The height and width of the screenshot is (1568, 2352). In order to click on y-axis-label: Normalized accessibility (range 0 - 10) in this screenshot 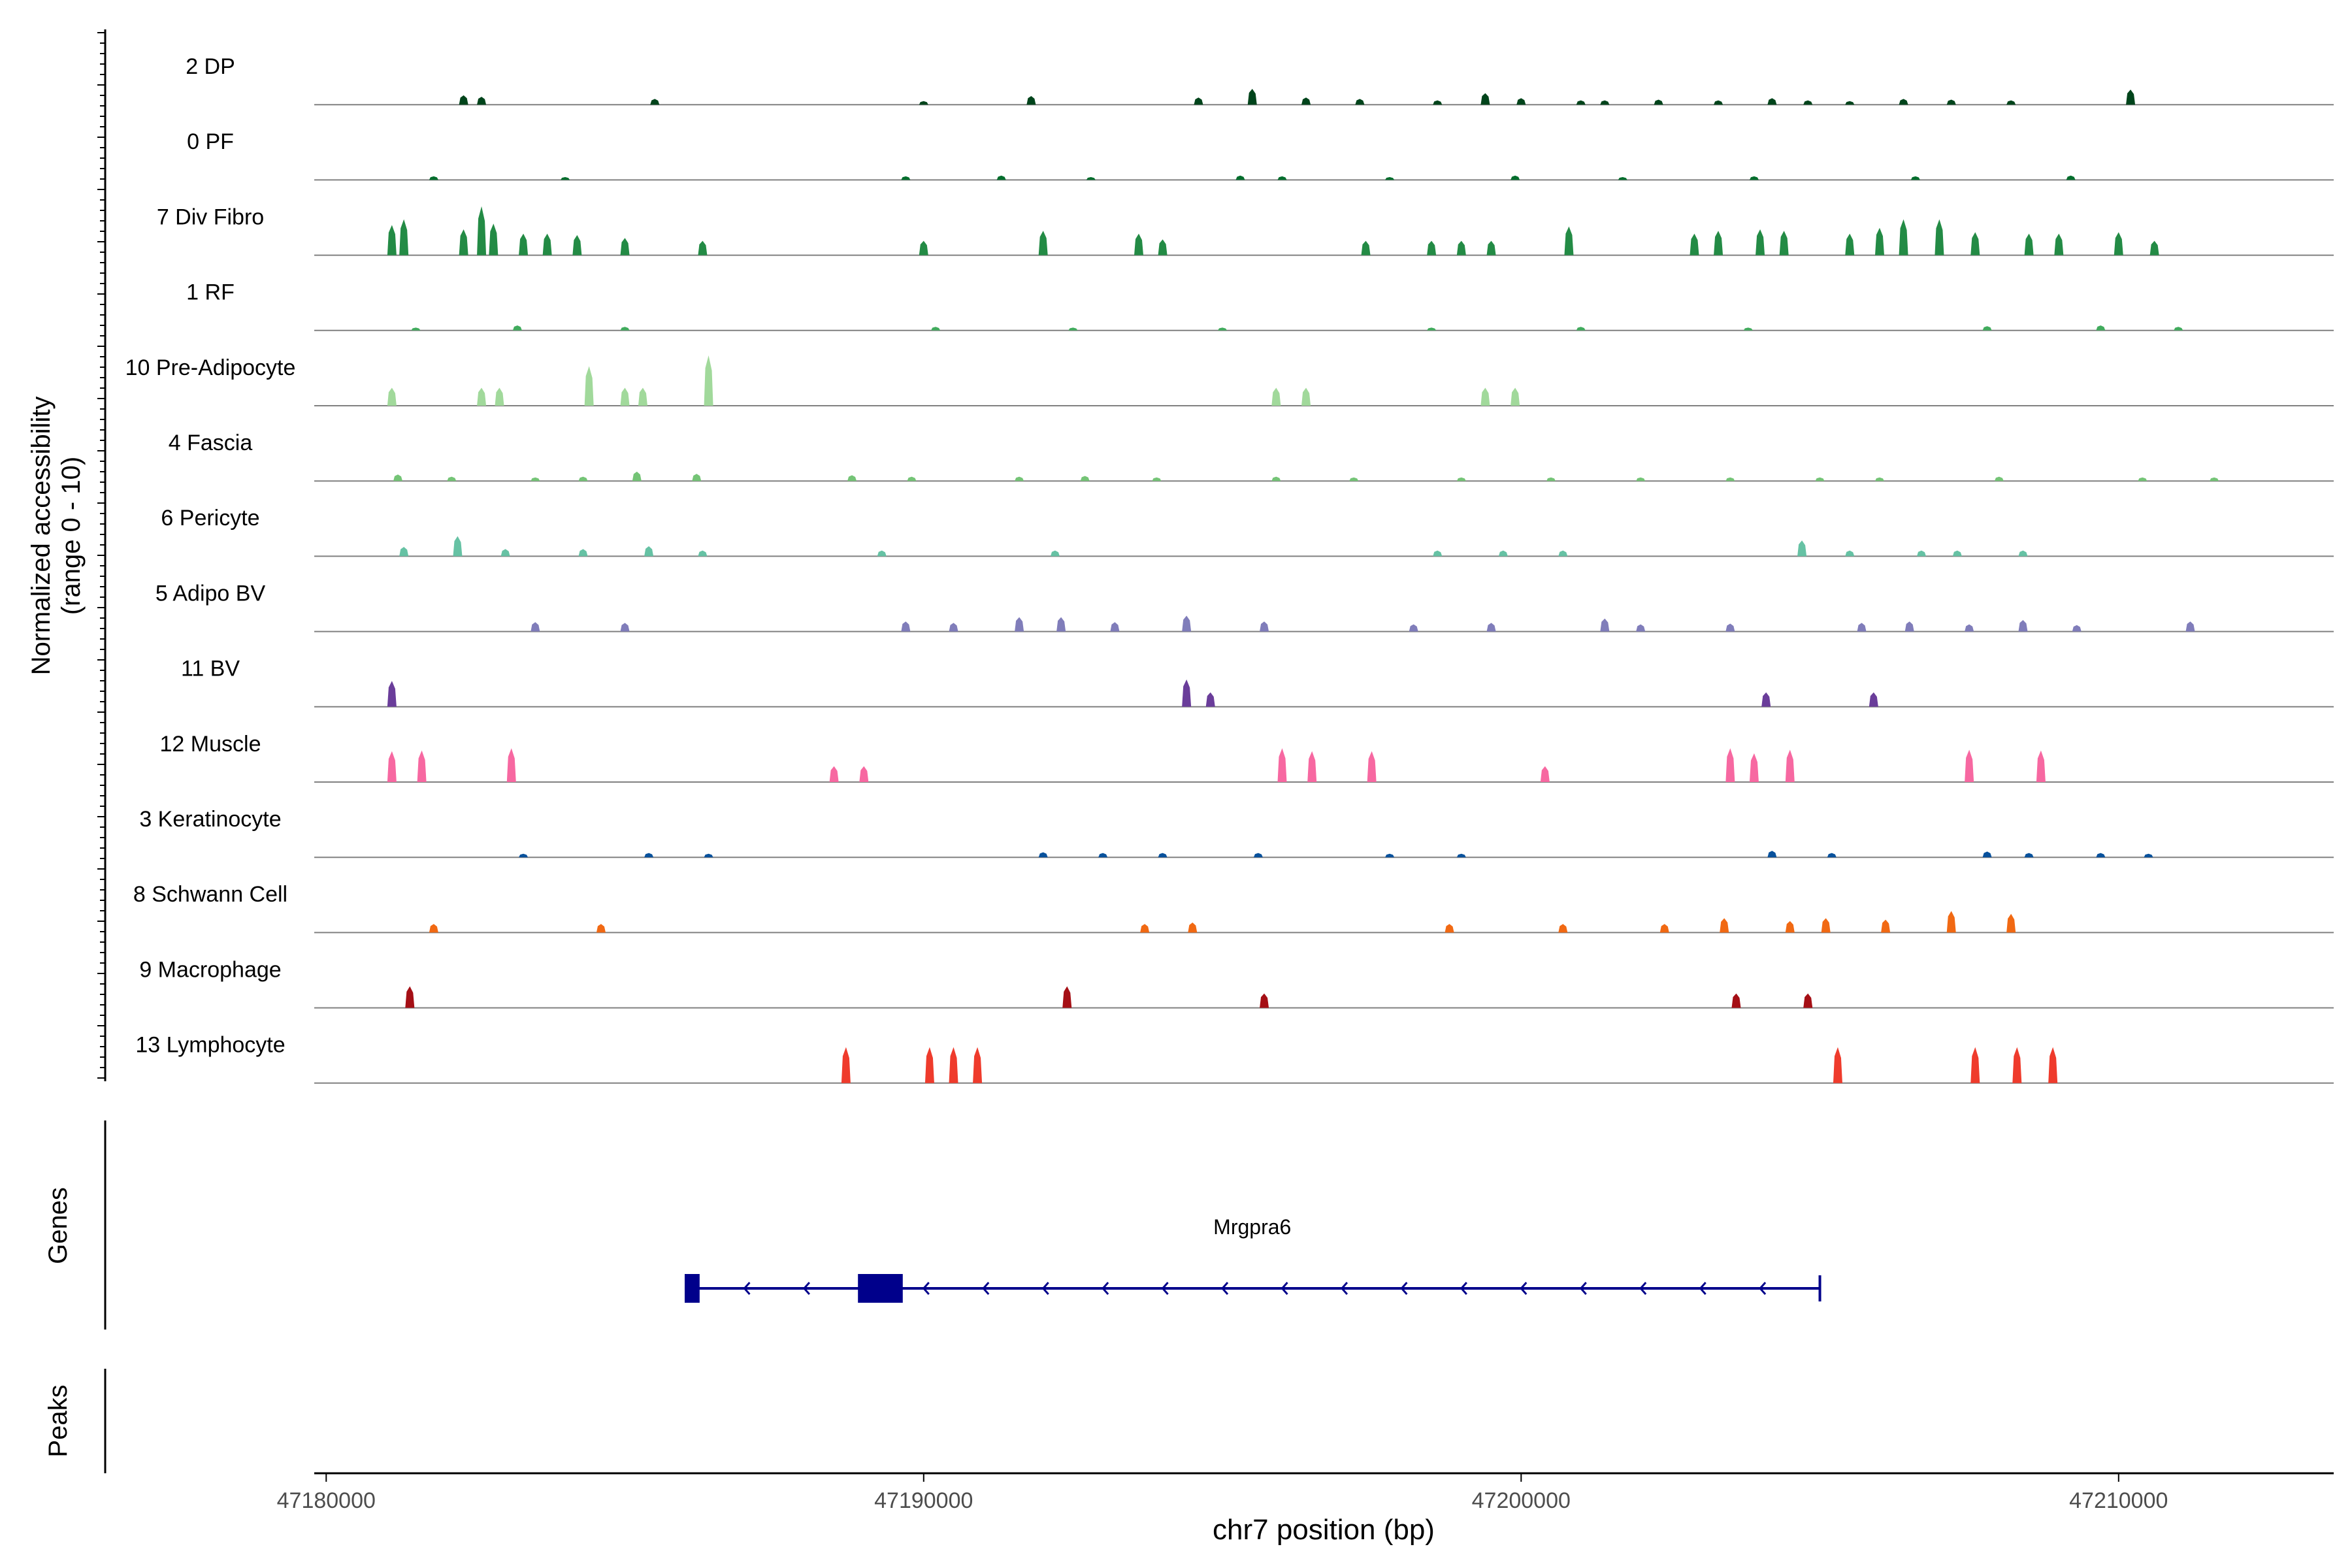, I will do `click(56, 536)`.